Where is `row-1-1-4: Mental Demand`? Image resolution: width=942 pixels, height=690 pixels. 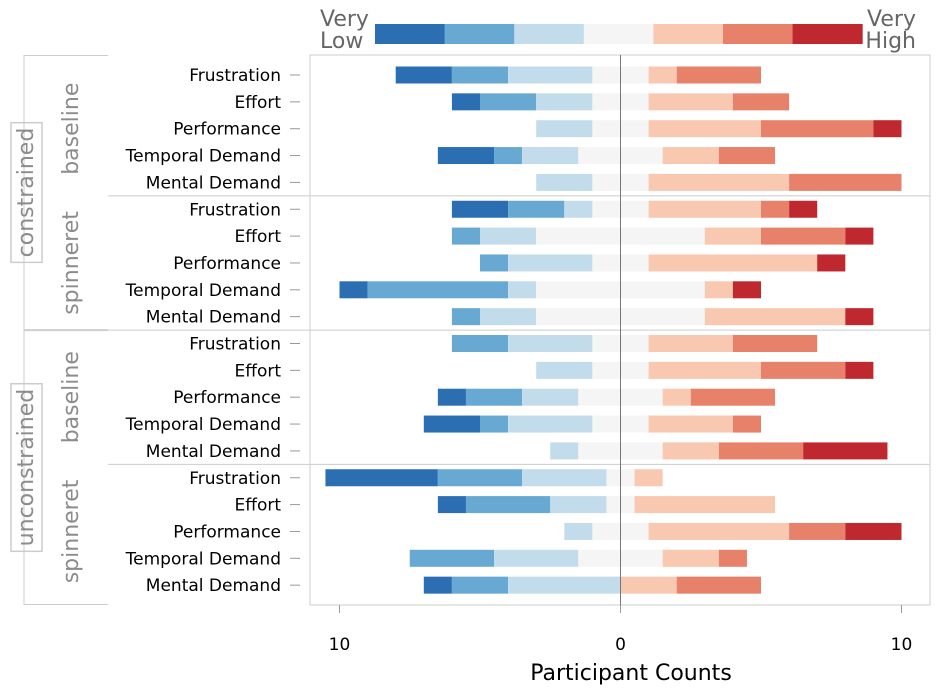 row-1-1-4: Mental Demand is located at coordinates (453, 586).